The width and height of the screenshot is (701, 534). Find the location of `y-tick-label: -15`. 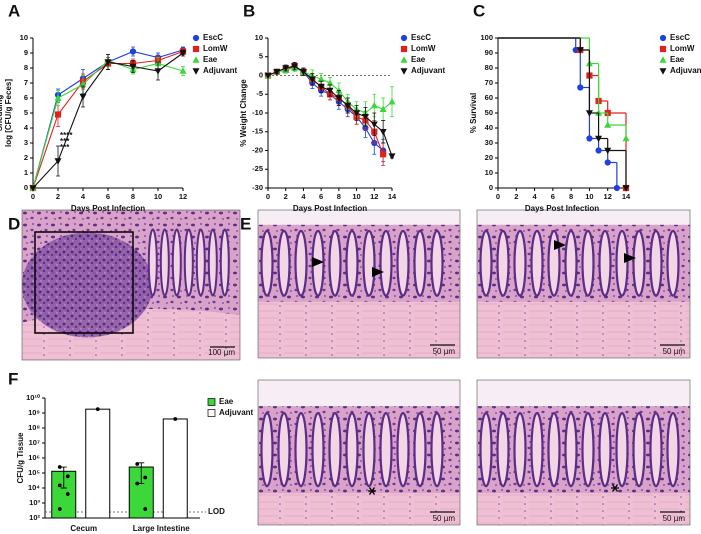

y-tick-label: -15 is located at coordinates (257, 131).